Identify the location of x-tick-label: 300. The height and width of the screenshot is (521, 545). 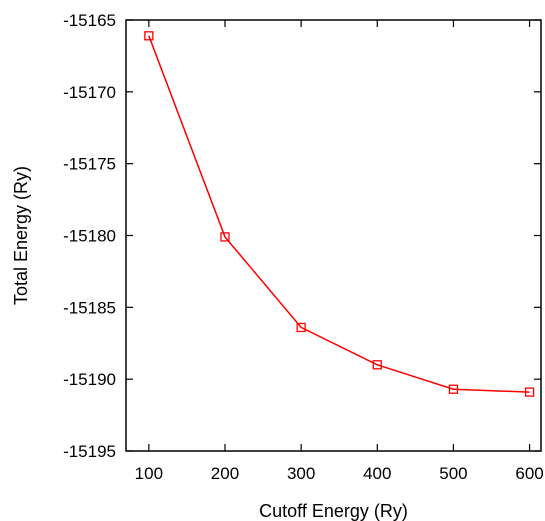
(301, 473).